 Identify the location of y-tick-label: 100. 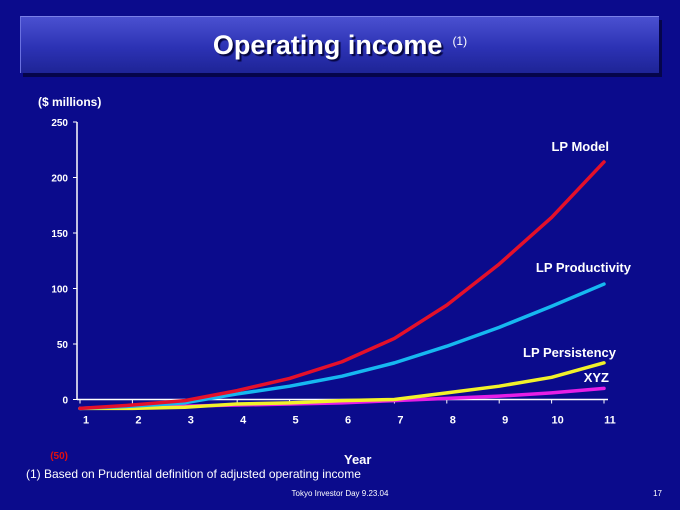
(59, 290).